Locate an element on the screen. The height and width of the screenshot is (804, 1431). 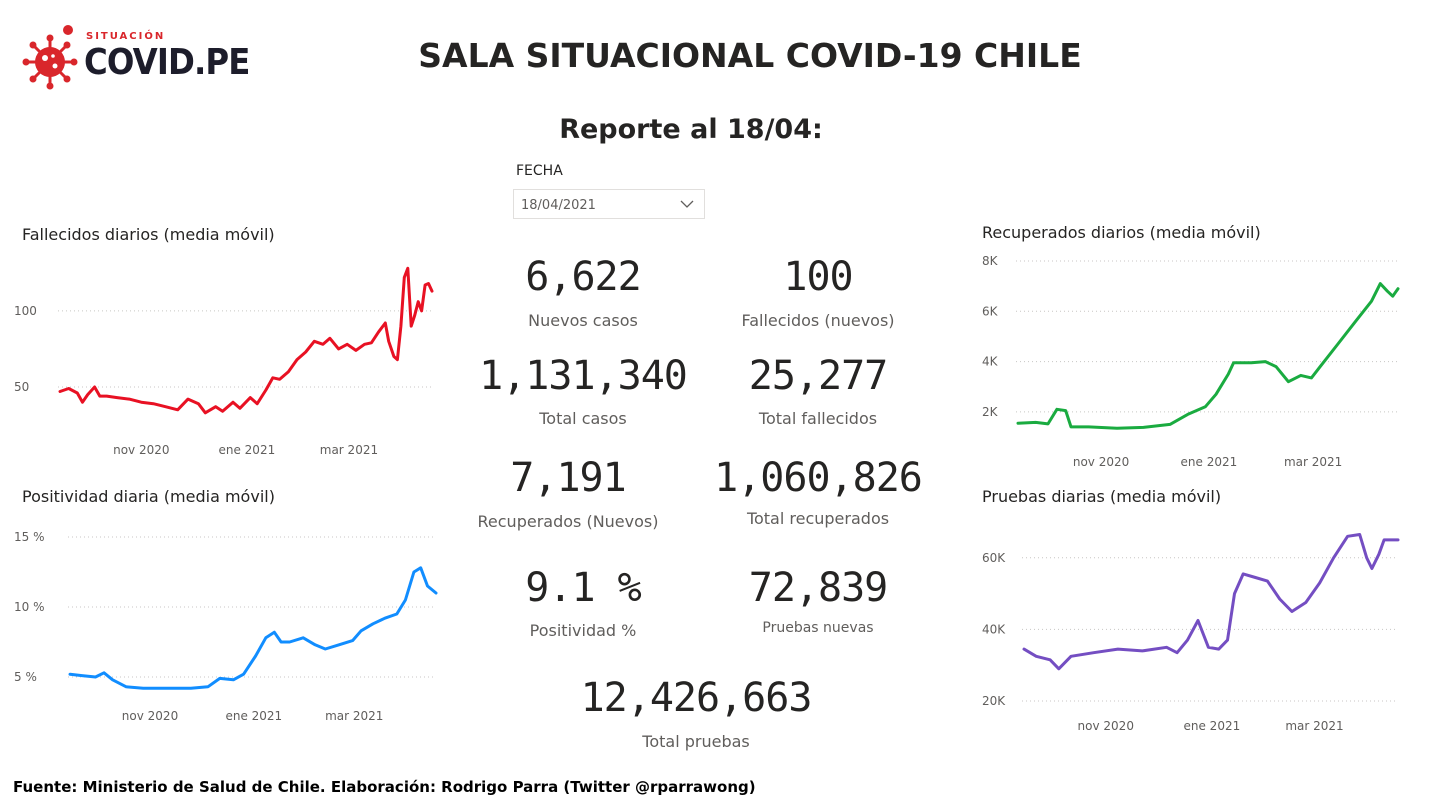
kpi-pruebas-nuevas-label: Pruebas nuevas is located at coordinates (818, 628).